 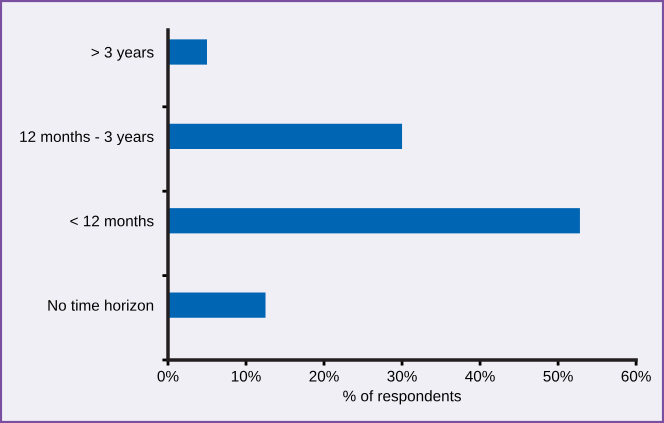 What do you see at coordinates (101, 305) in the screenshot?
I see `y-tick-label: No time horizon` at bounding box center [101, 305].